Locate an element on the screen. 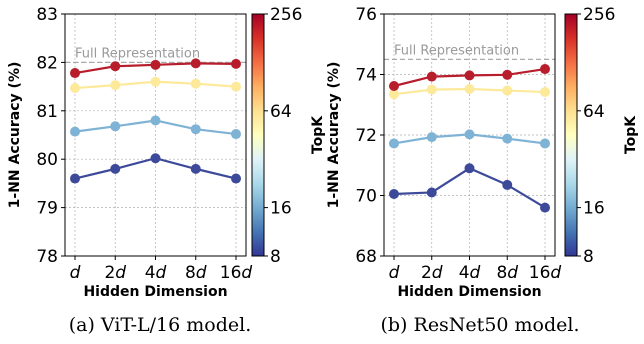 This screenshot has height=344, width=644. y-tick-label: 80 is located at coordinates (47, 160).